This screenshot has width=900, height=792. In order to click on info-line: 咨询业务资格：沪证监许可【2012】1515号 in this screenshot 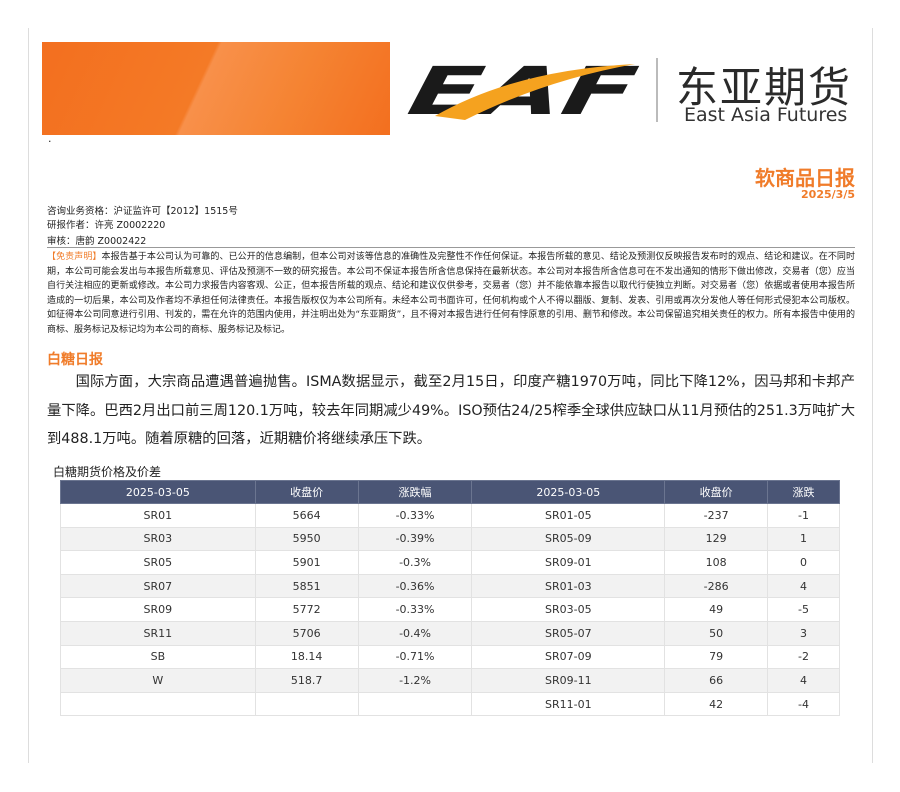, I will do `click(142, 211)`.